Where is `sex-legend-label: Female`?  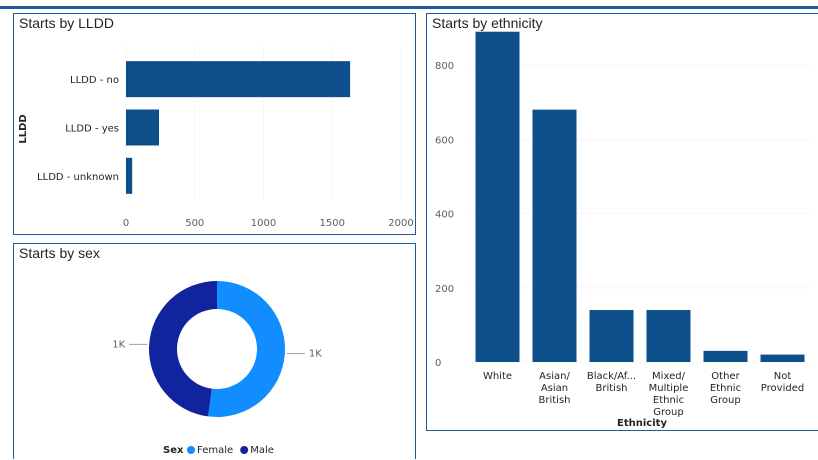 sex-legend-label: Female is located at coordinates (215, 450).